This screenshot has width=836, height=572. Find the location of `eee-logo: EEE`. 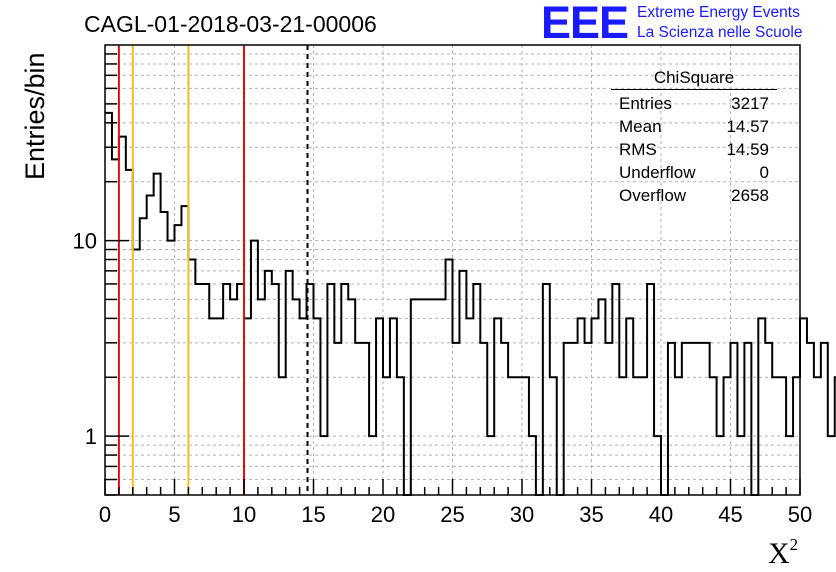

eee-logo: EEE is located at coordinates (585, 24).